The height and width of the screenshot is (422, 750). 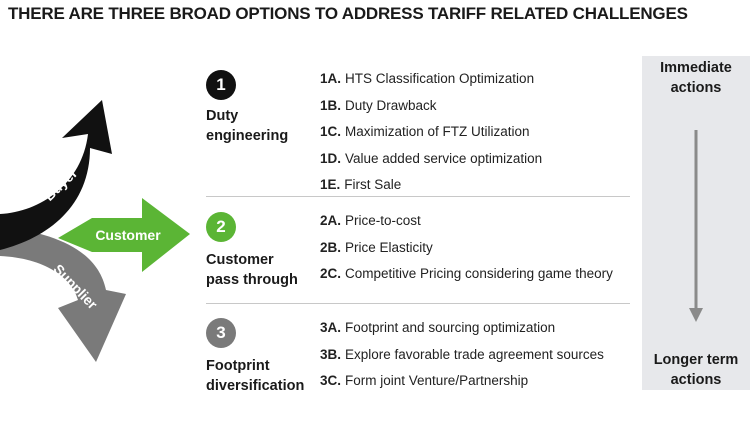 I want to click on list-item: 3A. Footprint and sourcing optimization, so click(x=438, y=327).